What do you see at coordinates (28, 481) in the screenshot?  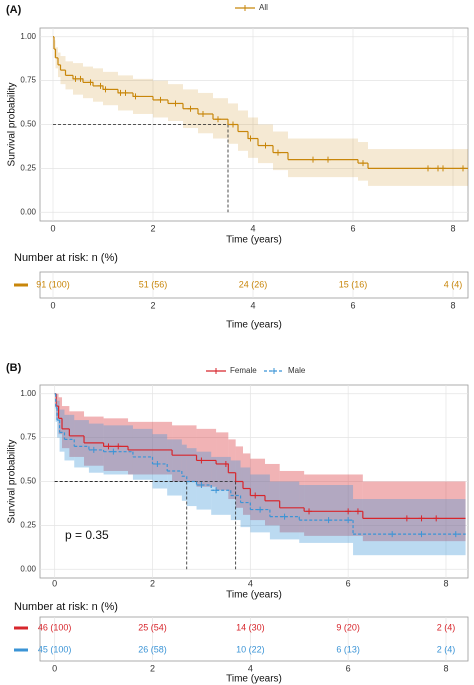 I see `y-tick-label: 0.50` at bounding box center [28, 481].